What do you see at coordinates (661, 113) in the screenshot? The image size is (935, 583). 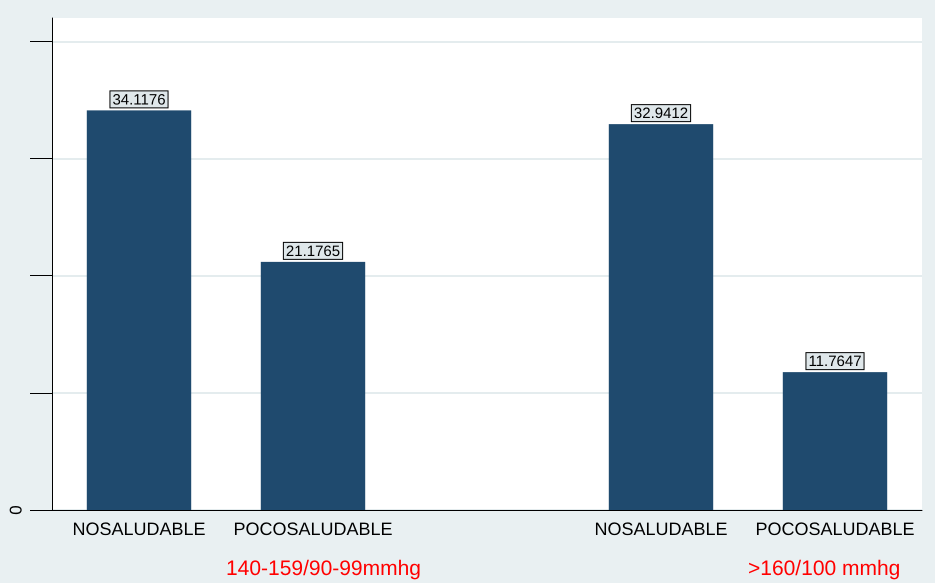 I see `data-label: 32.9412` at bounding box center [661, 113].